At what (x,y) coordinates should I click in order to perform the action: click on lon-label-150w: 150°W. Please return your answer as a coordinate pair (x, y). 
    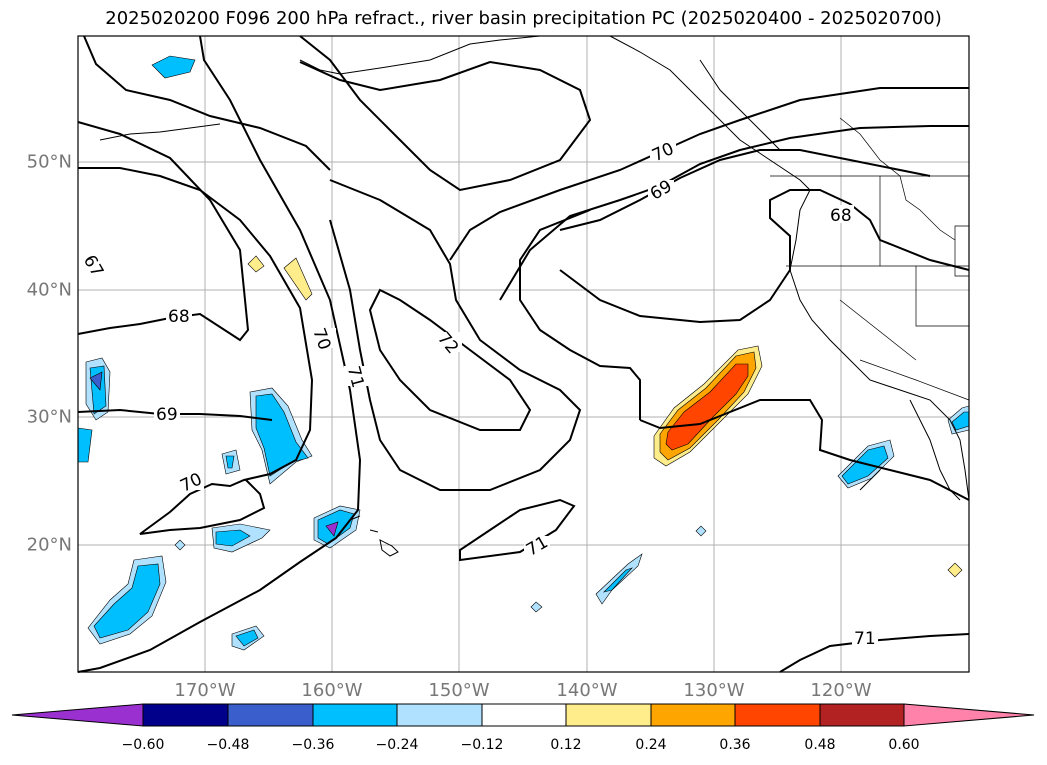
    Looking at the image, I should click on (459, 690).